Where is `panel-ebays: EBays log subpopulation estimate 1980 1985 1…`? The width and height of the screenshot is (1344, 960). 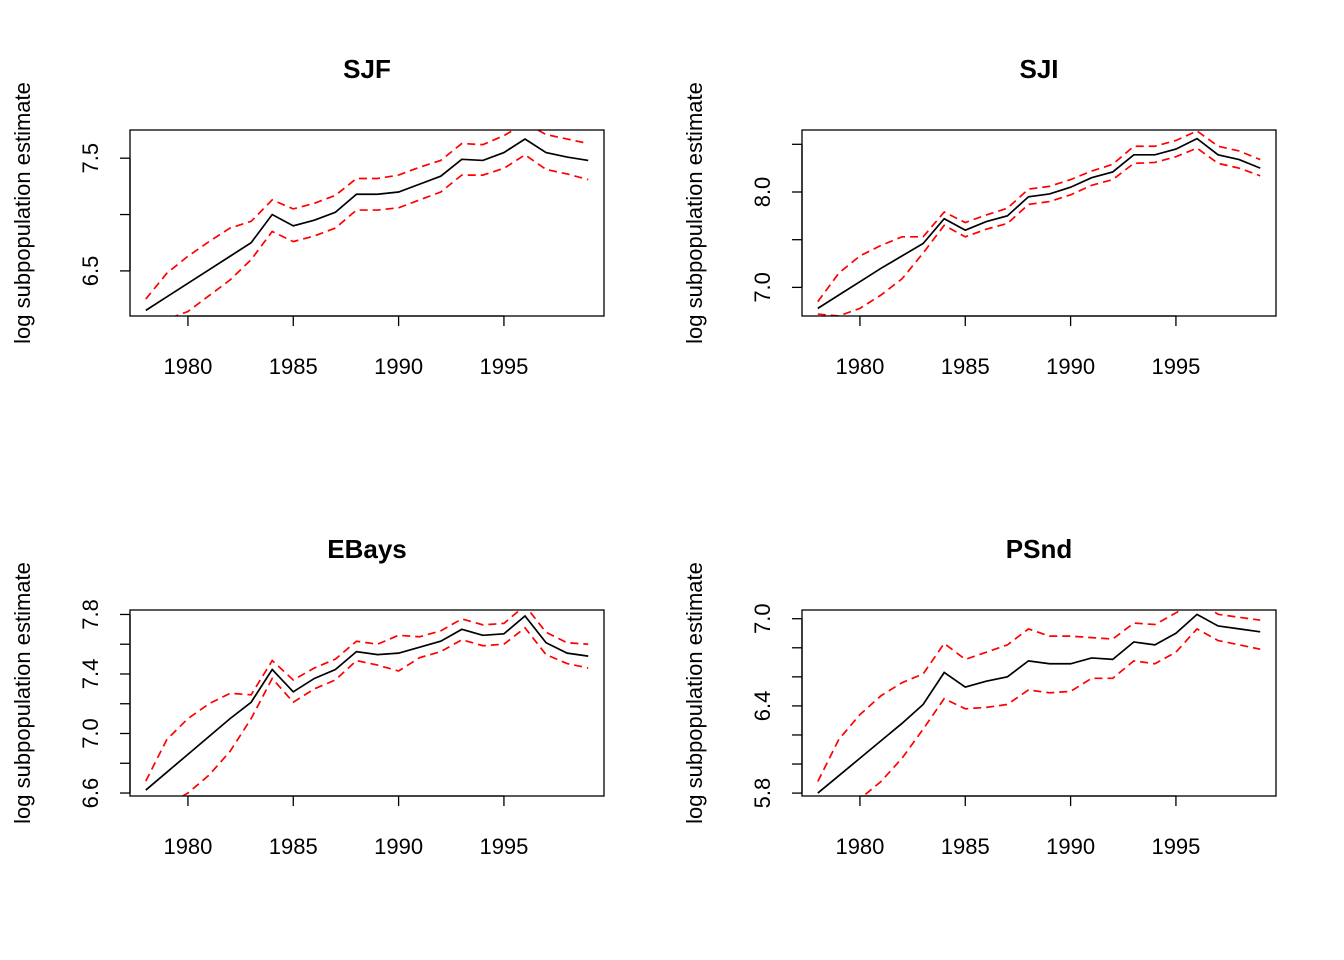 panel-ebays: EBays log subpopulation estimate 1980 1985 1… is located at coordinates (307, 696).